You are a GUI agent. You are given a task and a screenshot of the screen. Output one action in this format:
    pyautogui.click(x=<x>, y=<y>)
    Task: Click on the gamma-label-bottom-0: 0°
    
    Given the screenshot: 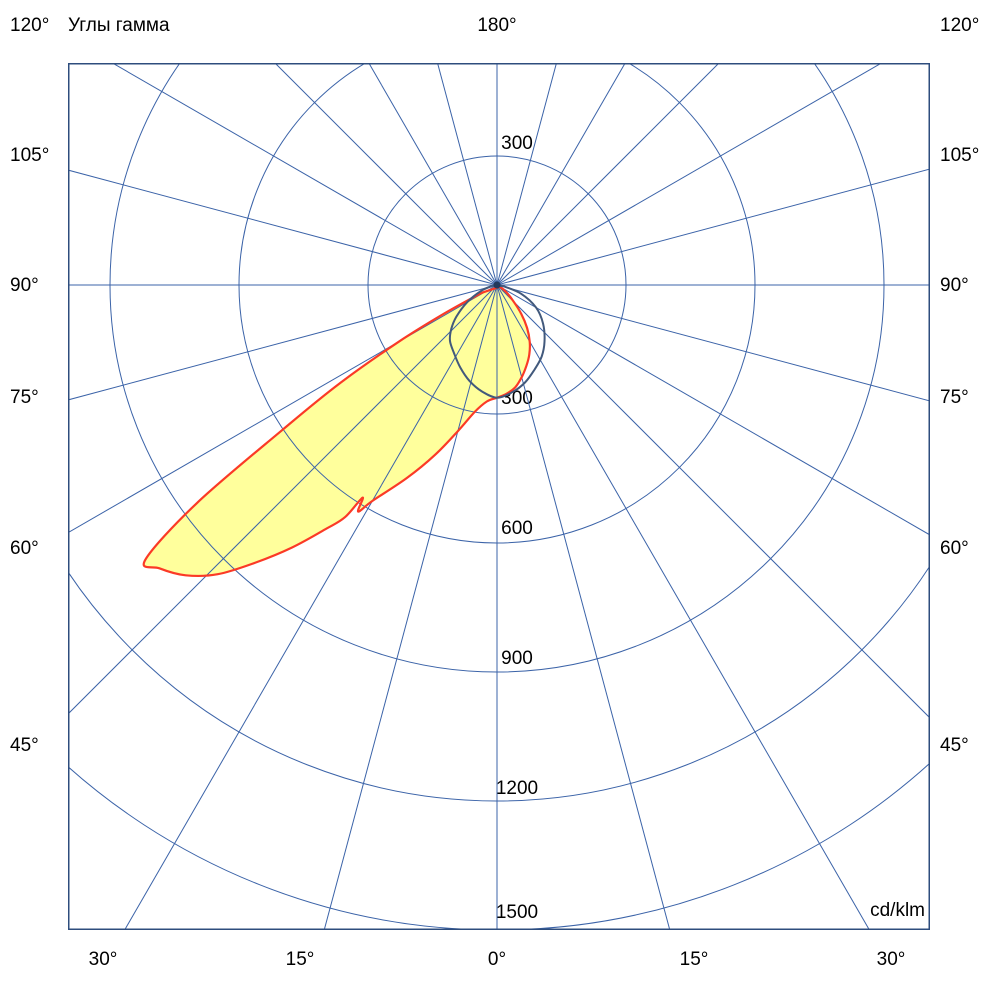 What is the action you would take?
    pyautogui.click(x=497, y=959)
    